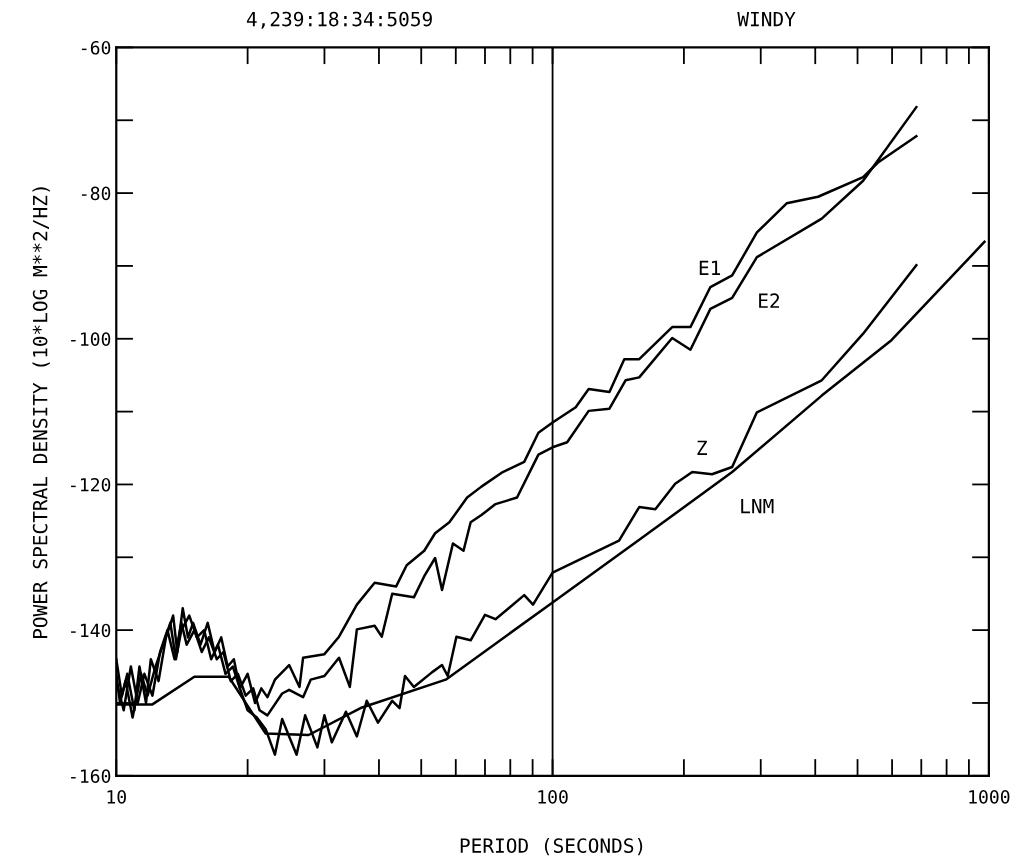  What do you see at coordinates (989, 797) in the screenshot?
I see `x-tick-label: 1000` at bounding box center [989, 797].